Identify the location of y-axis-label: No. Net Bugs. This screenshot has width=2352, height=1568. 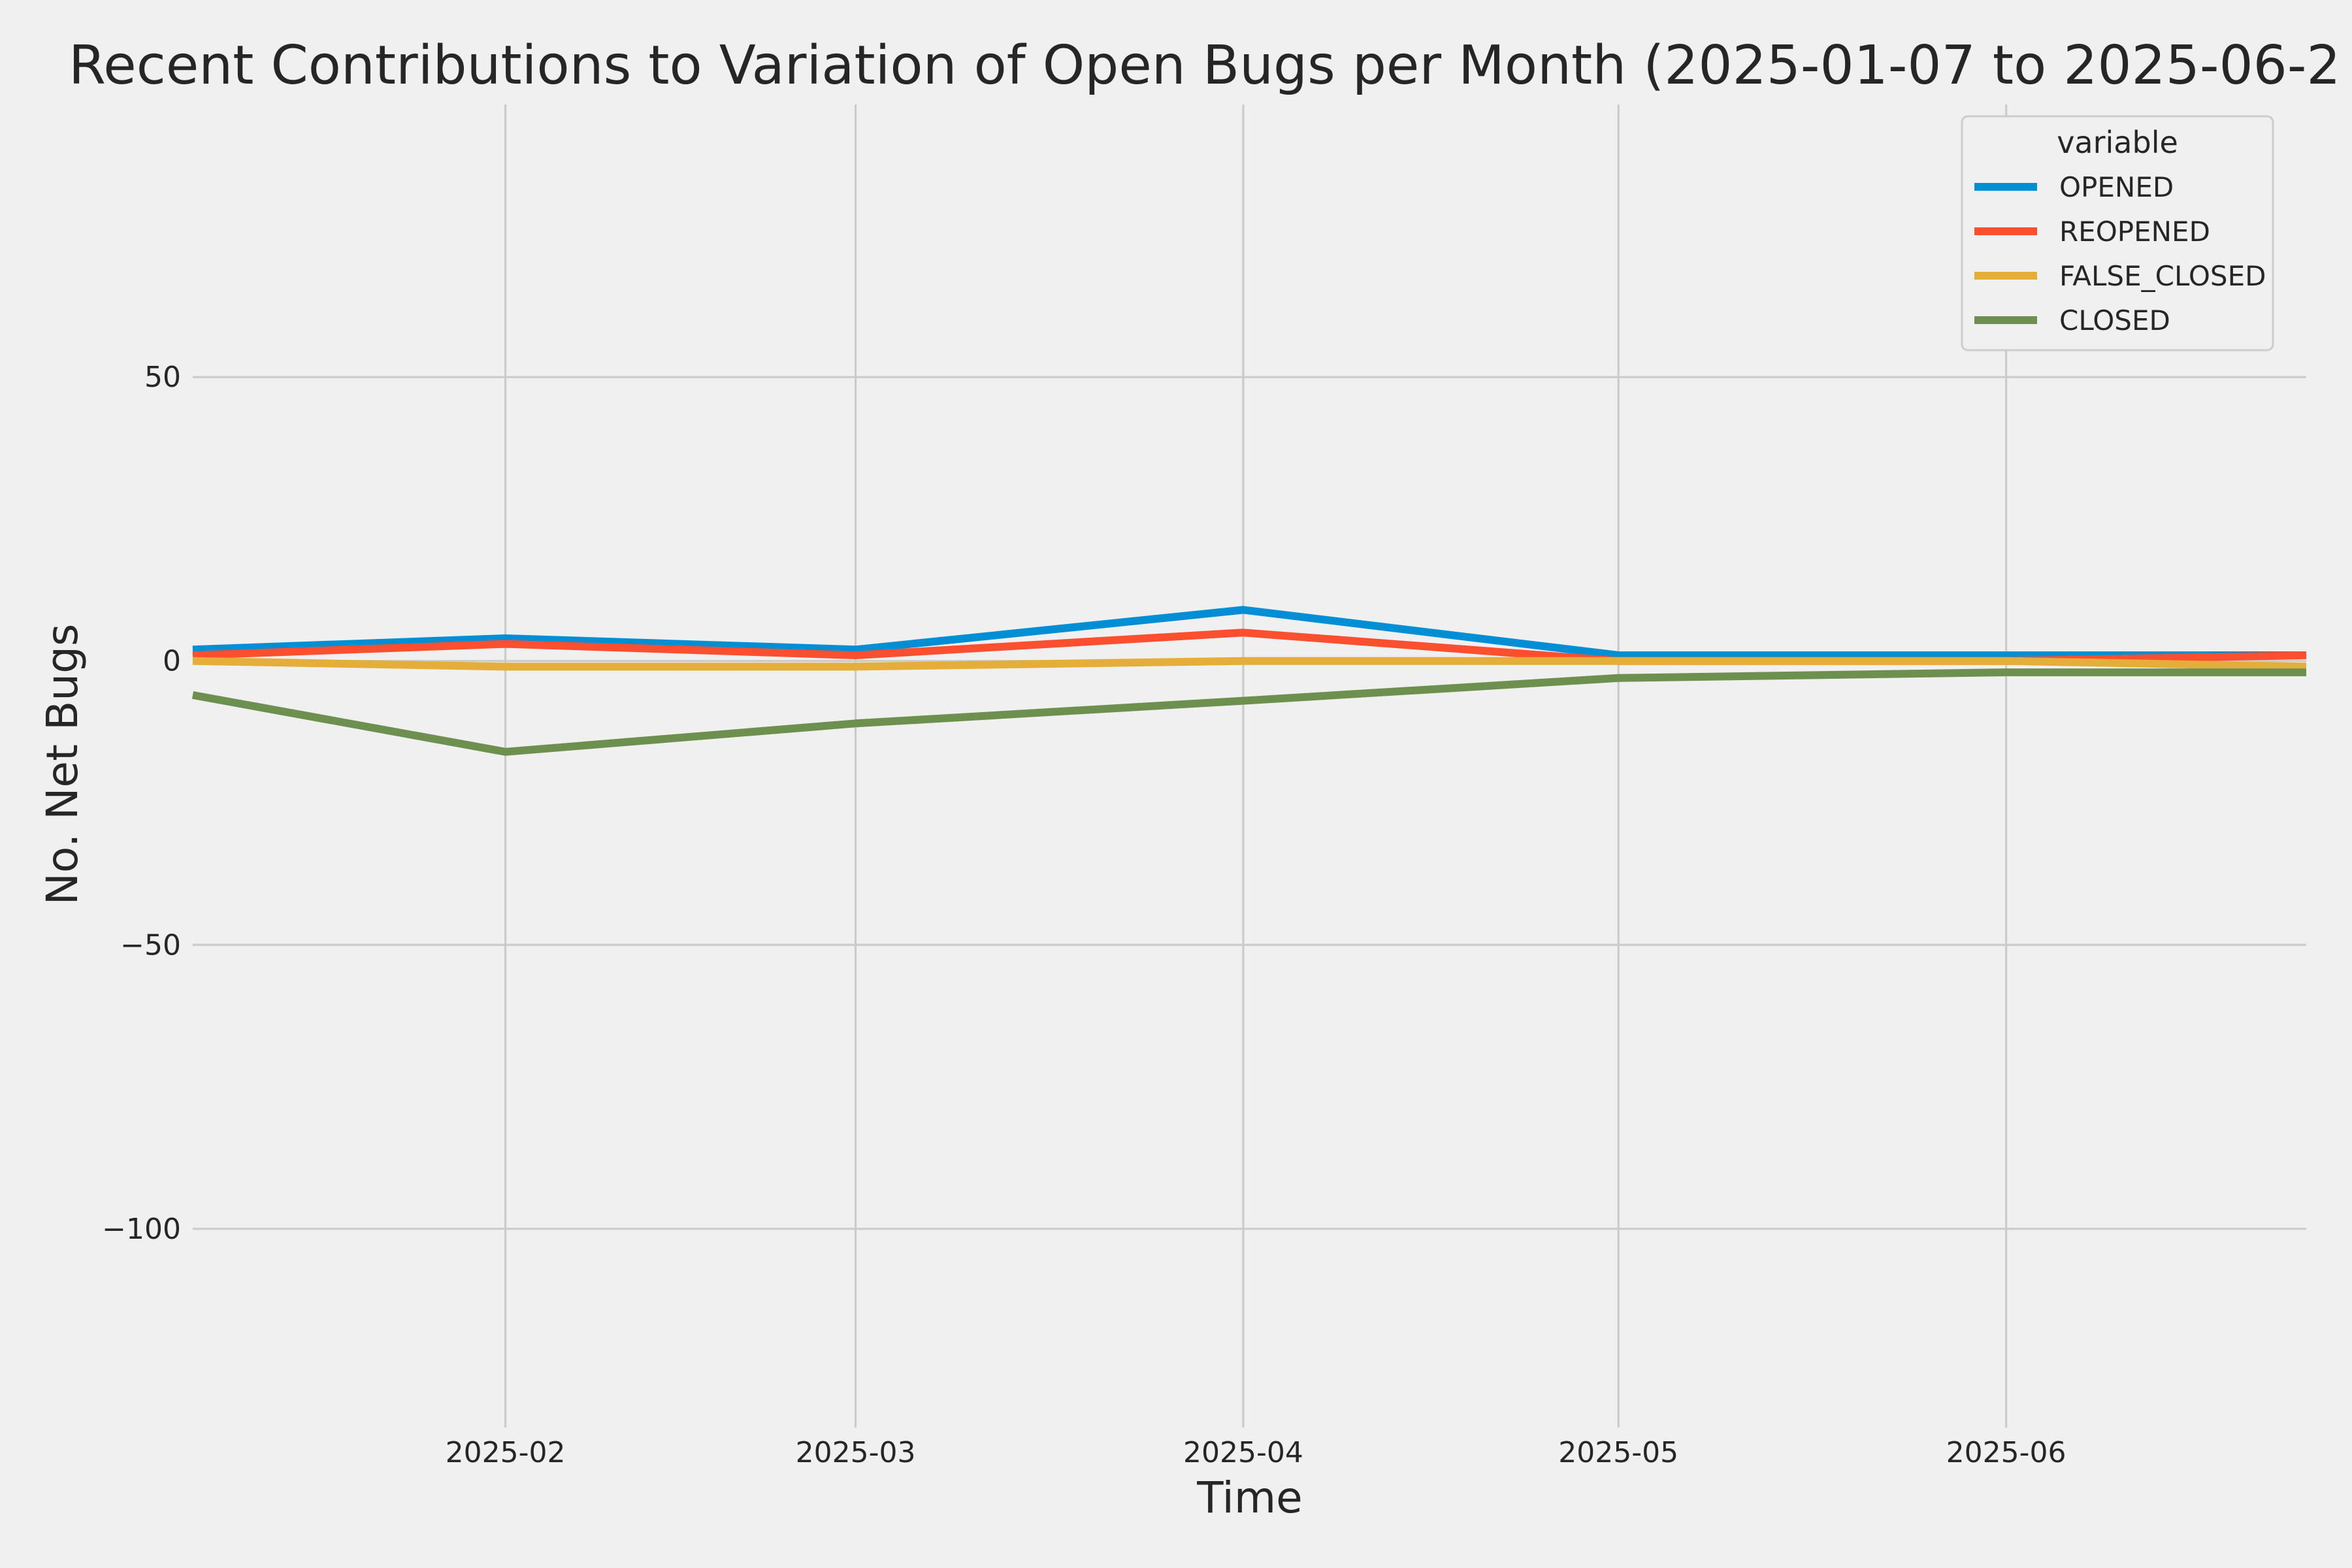
(62, 765).